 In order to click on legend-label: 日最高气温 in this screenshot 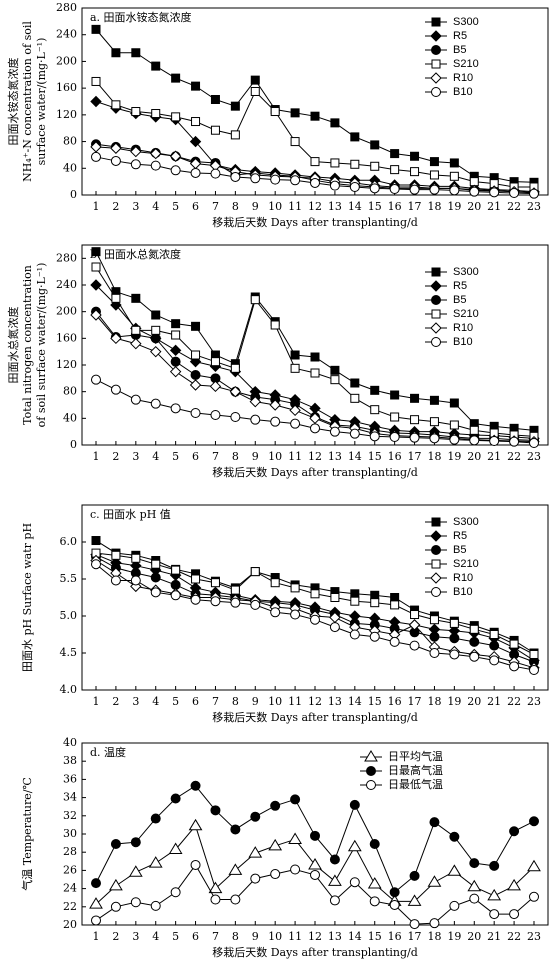, I will do `click(415, 770)`.